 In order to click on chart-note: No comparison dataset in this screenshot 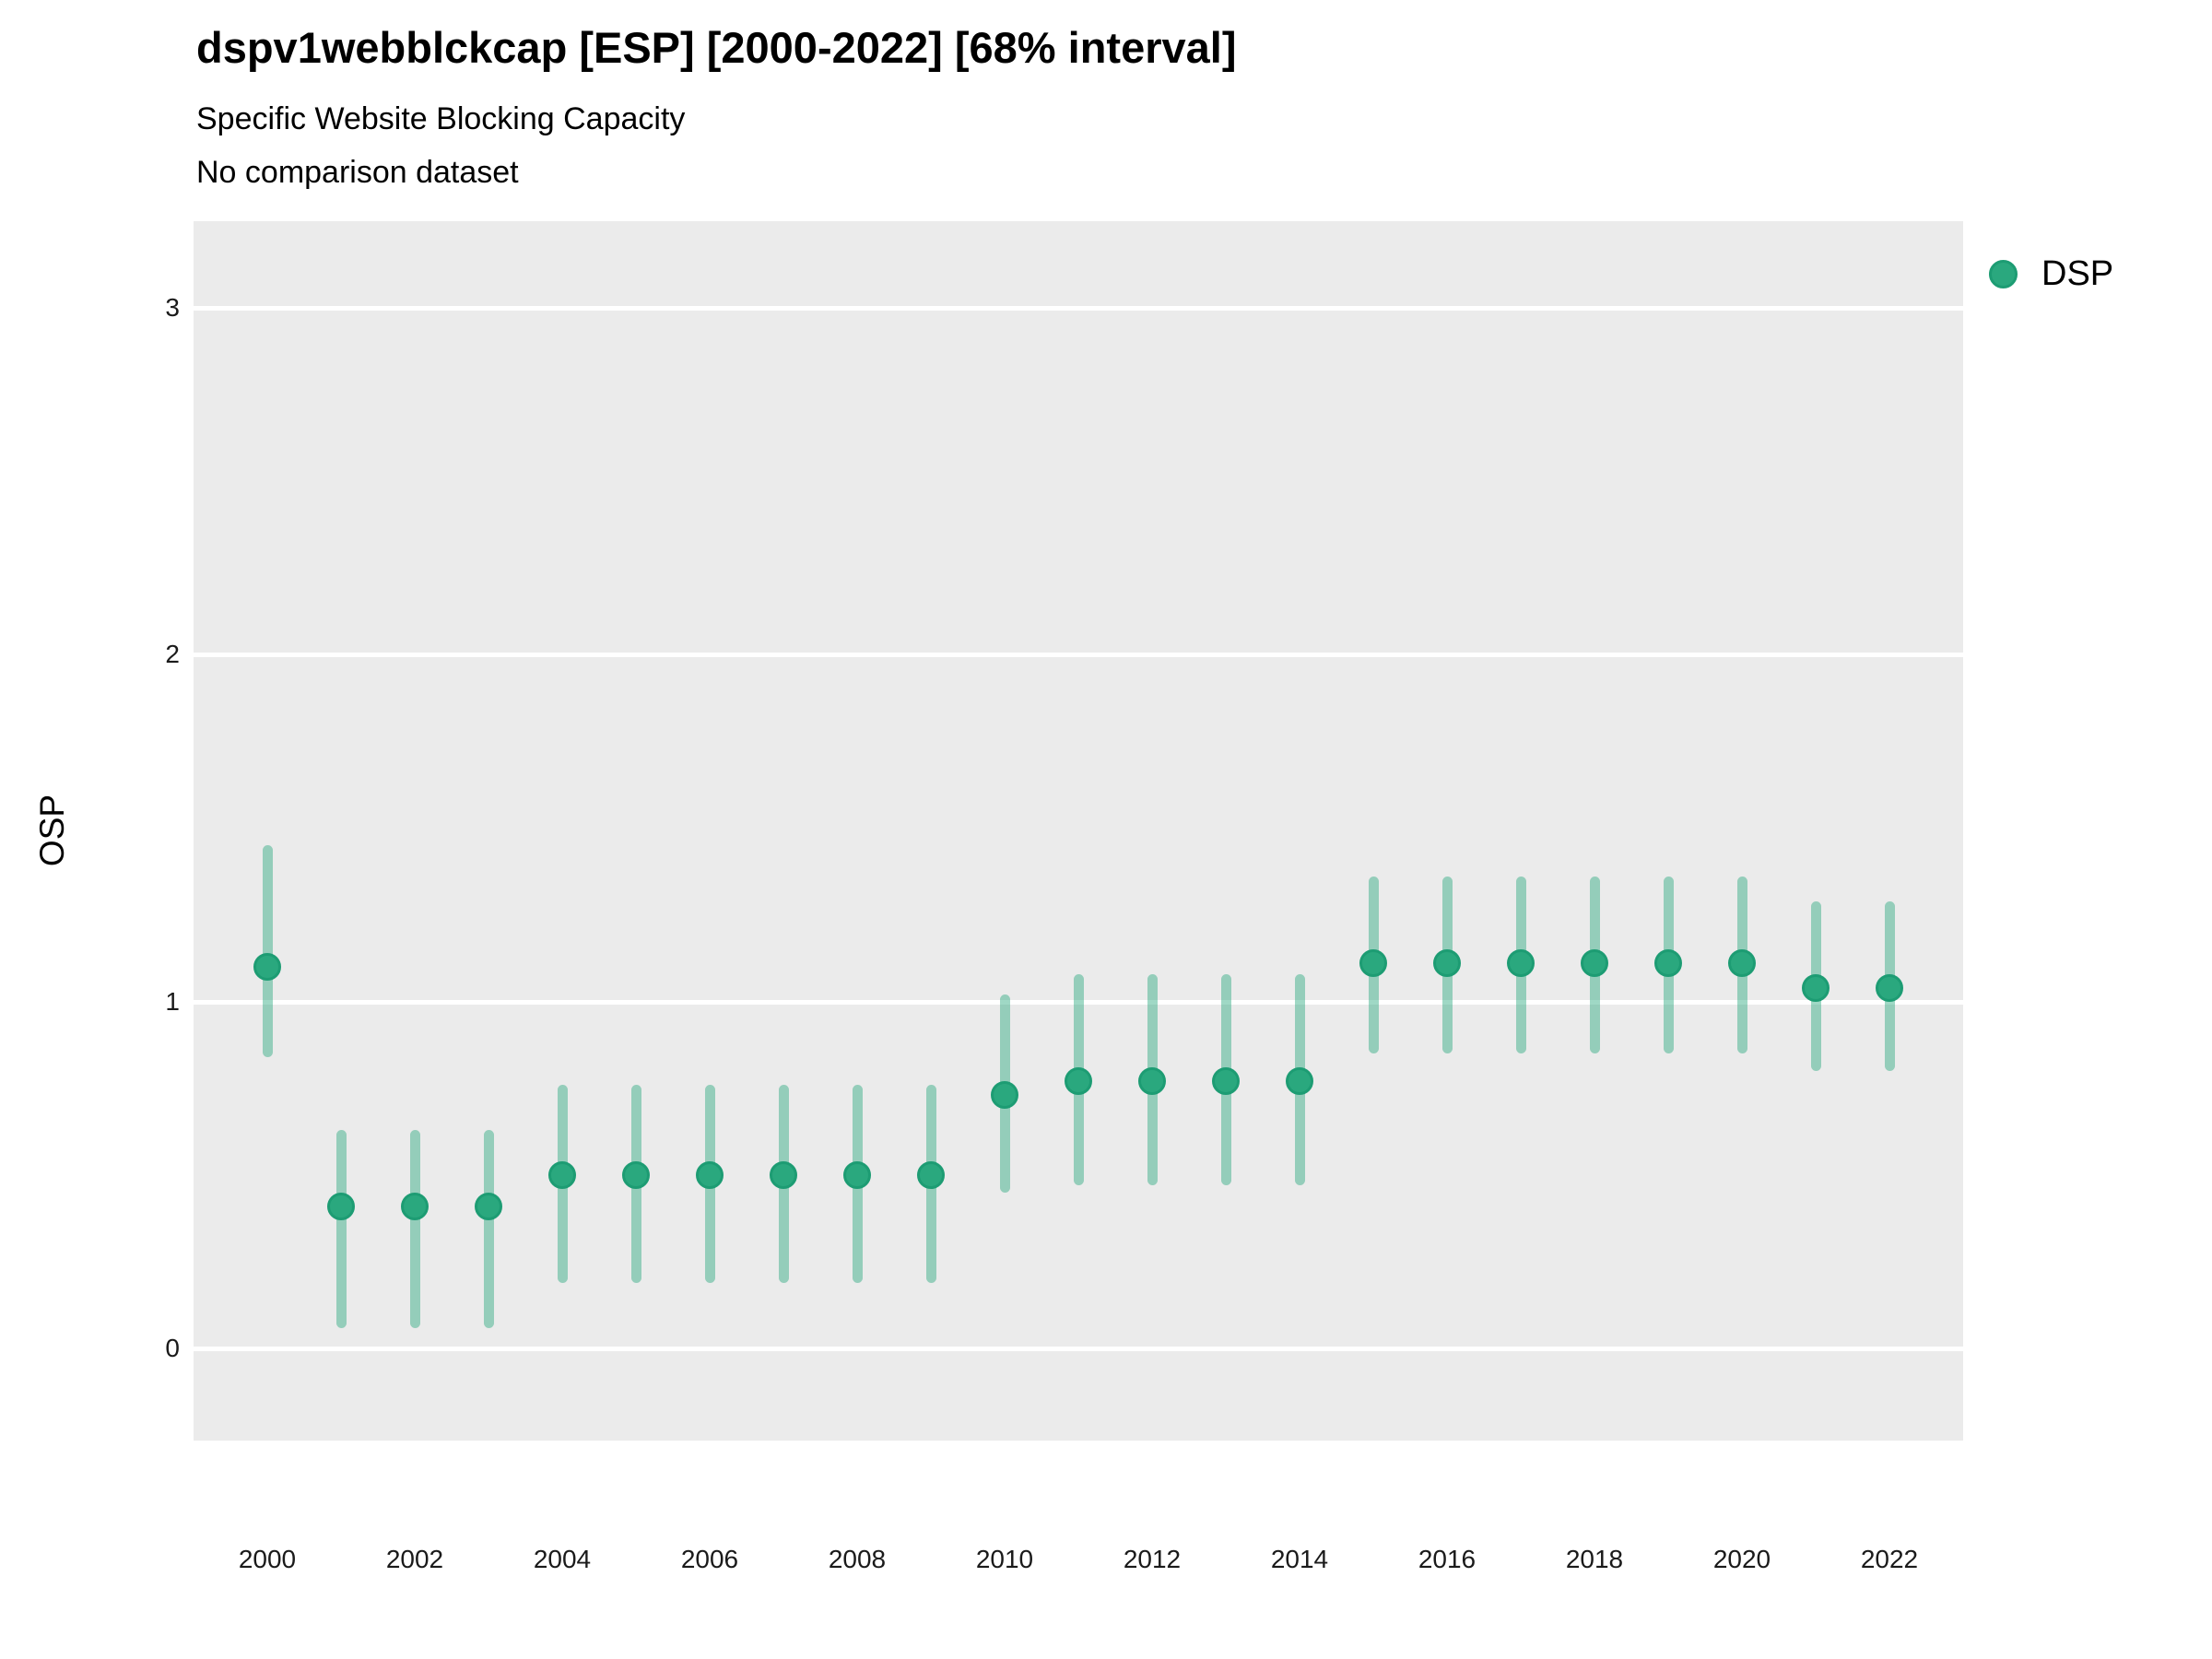, I will do `click(357, 172)`.